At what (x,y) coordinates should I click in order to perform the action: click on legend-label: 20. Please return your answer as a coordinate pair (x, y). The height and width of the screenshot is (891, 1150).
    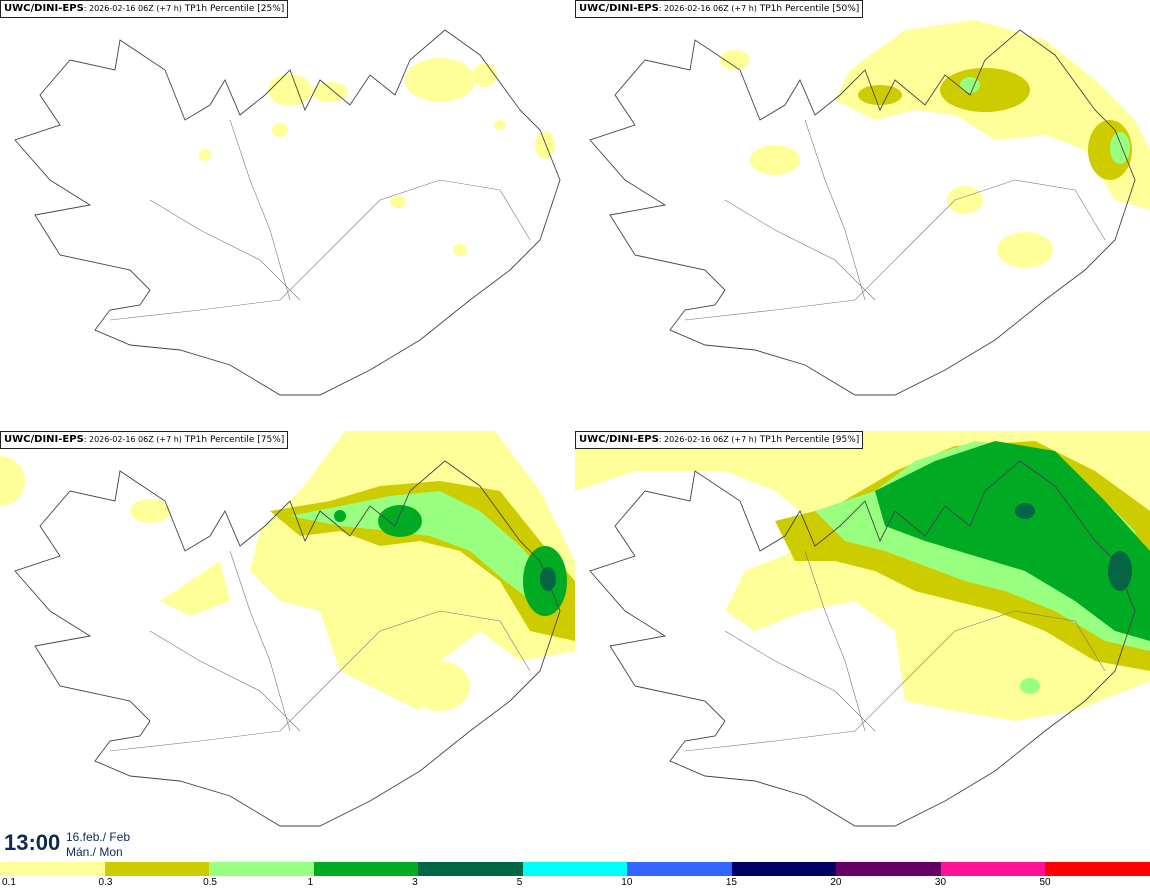
    Looking at the image, I should click on (836, 882).